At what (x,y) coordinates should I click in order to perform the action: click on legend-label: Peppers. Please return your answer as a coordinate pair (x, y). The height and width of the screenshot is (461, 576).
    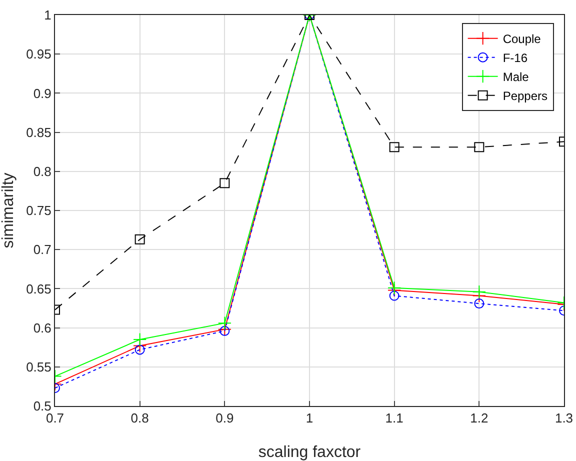
    Looking at the image, I should click on (525, 96).